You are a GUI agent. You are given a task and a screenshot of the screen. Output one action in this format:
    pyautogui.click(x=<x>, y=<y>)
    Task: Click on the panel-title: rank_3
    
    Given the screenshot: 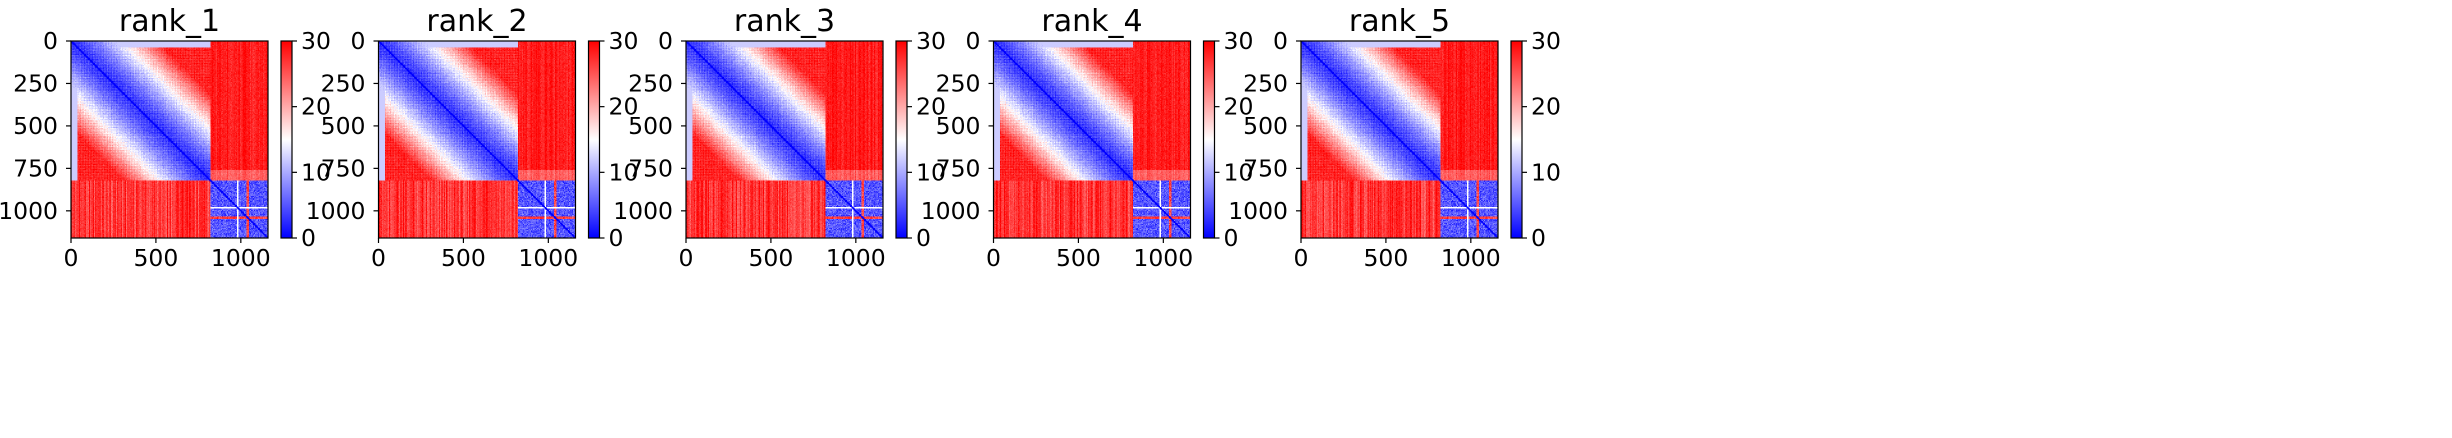 What is the action you would take?
    pyautogui.click(x=784, y=21)
    